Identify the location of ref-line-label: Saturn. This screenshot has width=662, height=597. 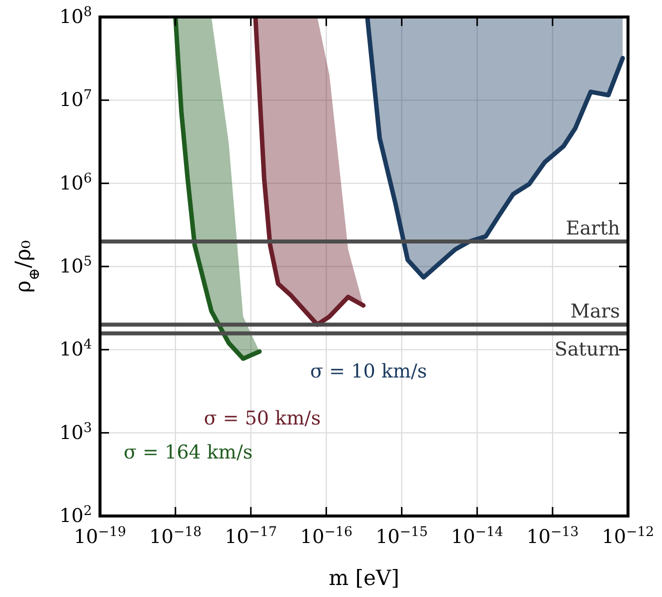
(587, 349).